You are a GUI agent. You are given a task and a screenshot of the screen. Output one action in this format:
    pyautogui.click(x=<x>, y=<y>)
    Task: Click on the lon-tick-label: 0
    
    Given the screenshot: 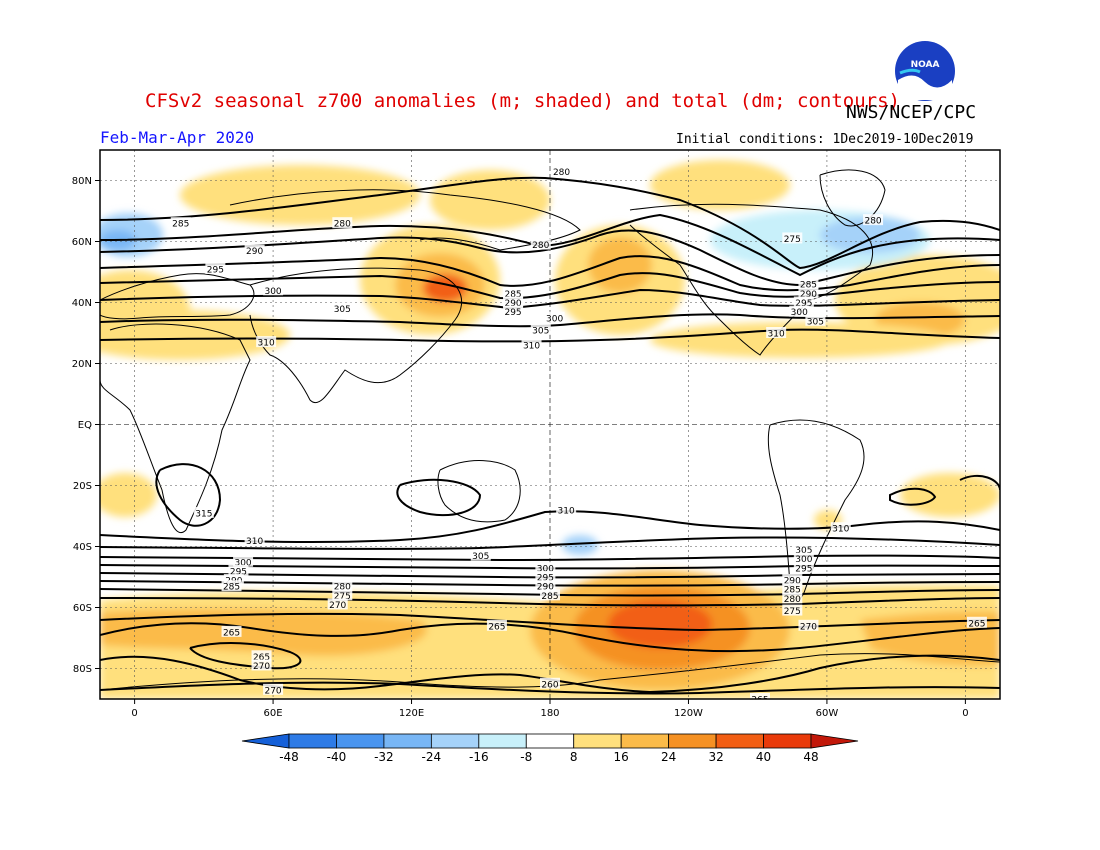 What is the action you would take?
    pyautogui.click(x=134, y=713)
    